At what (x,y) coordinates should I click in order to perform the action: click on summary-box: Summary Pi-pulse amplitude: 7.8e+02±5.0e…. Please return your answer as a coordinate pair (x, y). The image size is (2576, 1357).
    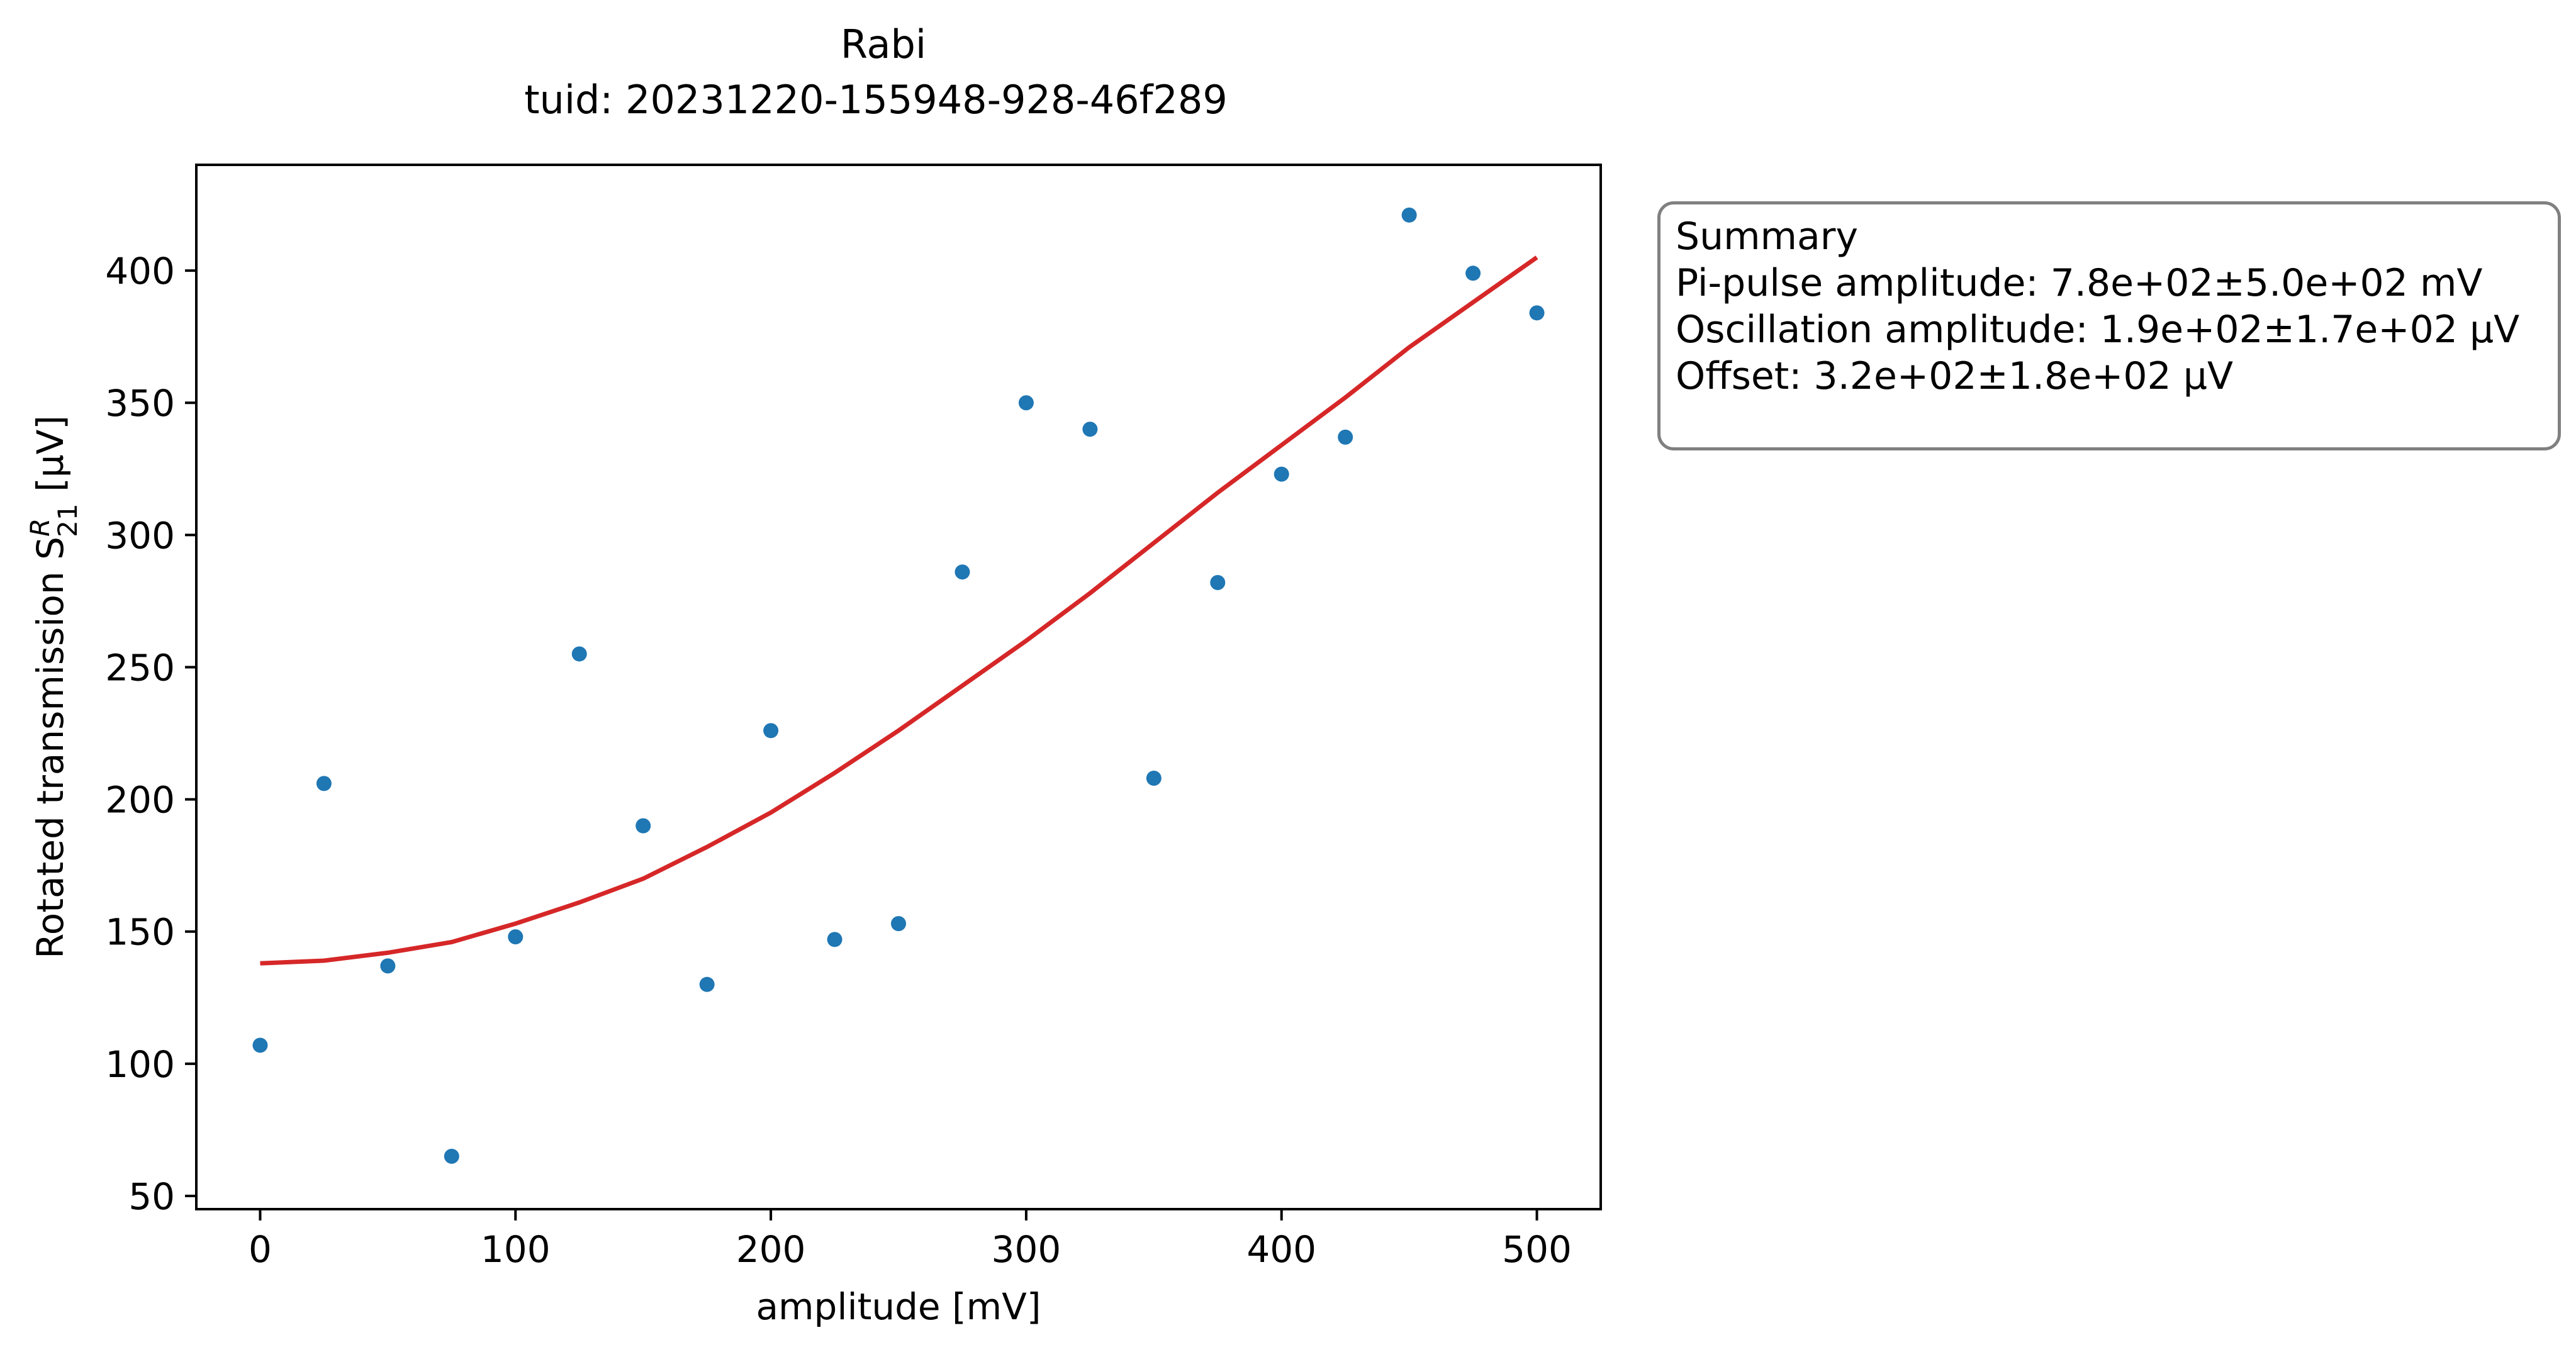
    Looking at the image, I should click on (2109, 325).